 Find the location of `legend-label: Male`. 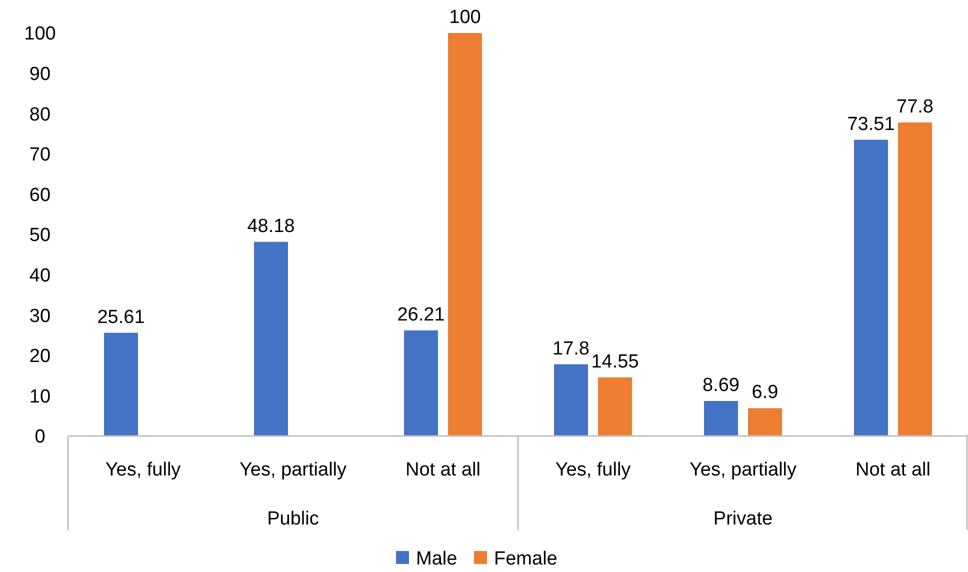

legend-label: Male is located at coordinates (437, 559).